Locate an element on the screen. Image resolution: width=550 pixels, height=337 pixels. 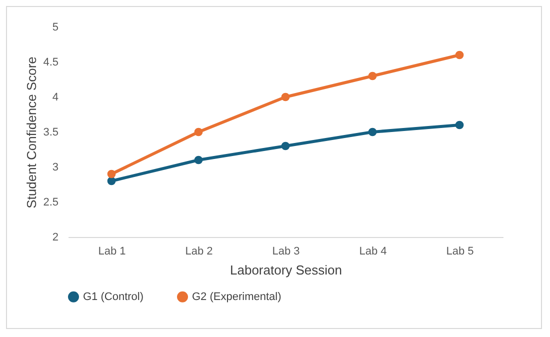
y-tick-label: 2 is located at coordinates (55, 238).